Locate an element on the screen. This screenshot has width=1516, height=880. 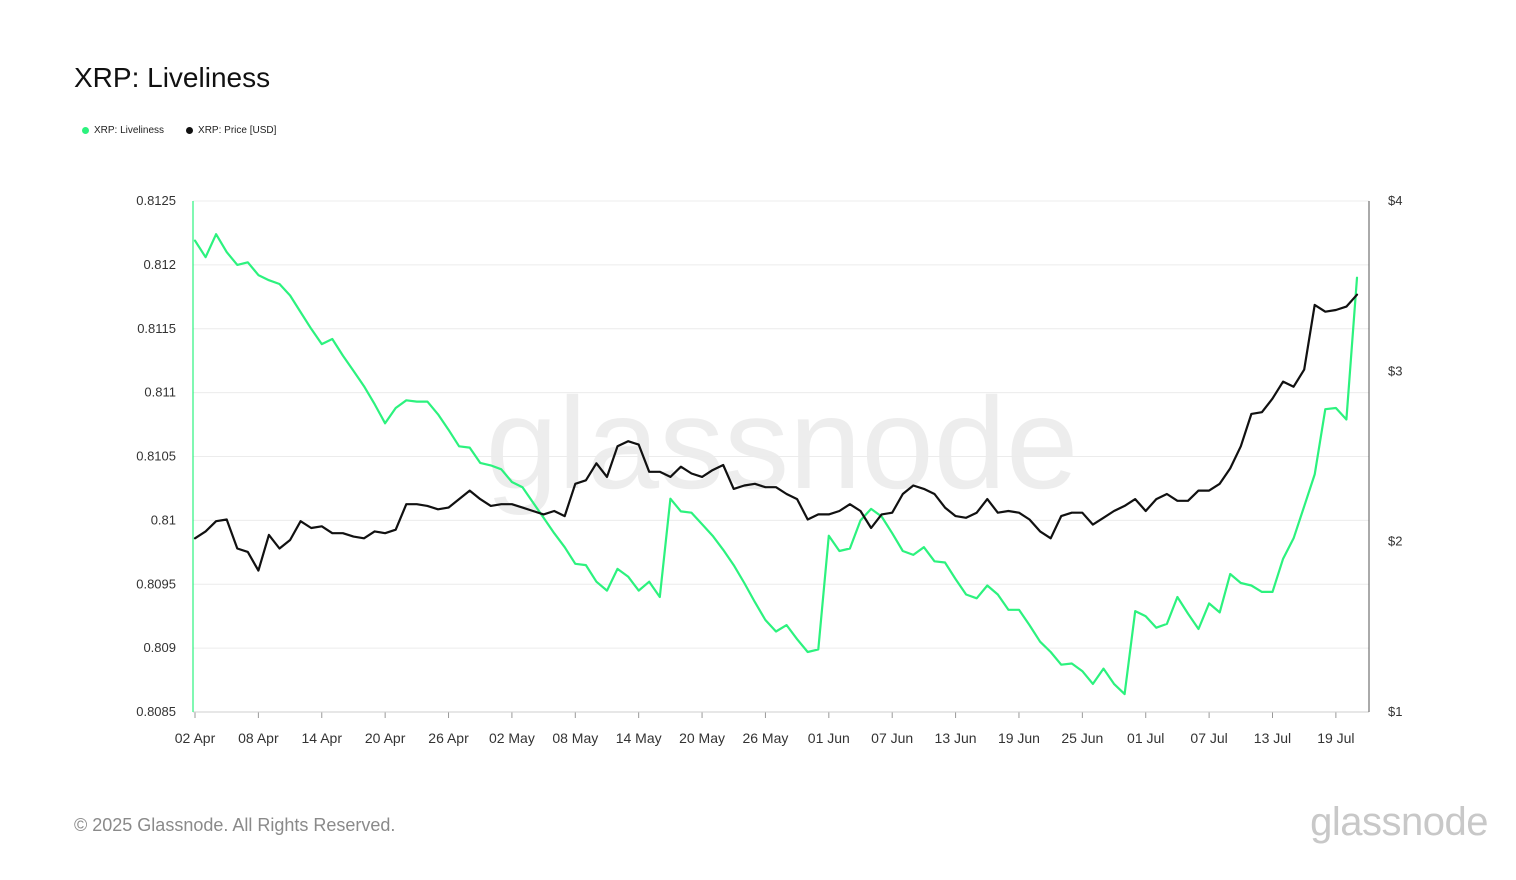
x-tick-label: 14 May is located at coordinates (639, 738).